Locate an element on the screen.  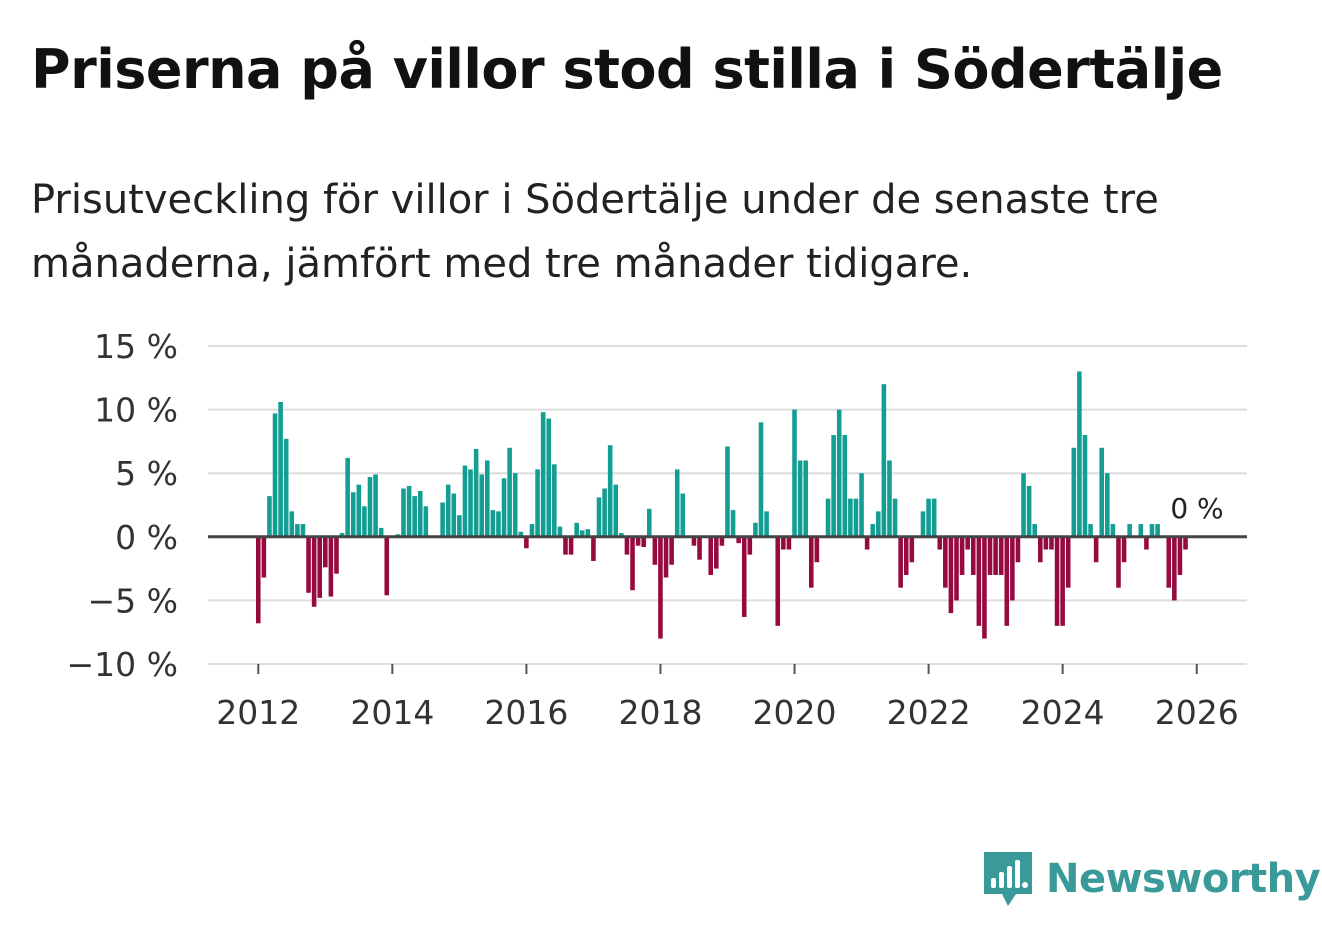
y-tick-label: −10 % is located at coordinates (123, 664).